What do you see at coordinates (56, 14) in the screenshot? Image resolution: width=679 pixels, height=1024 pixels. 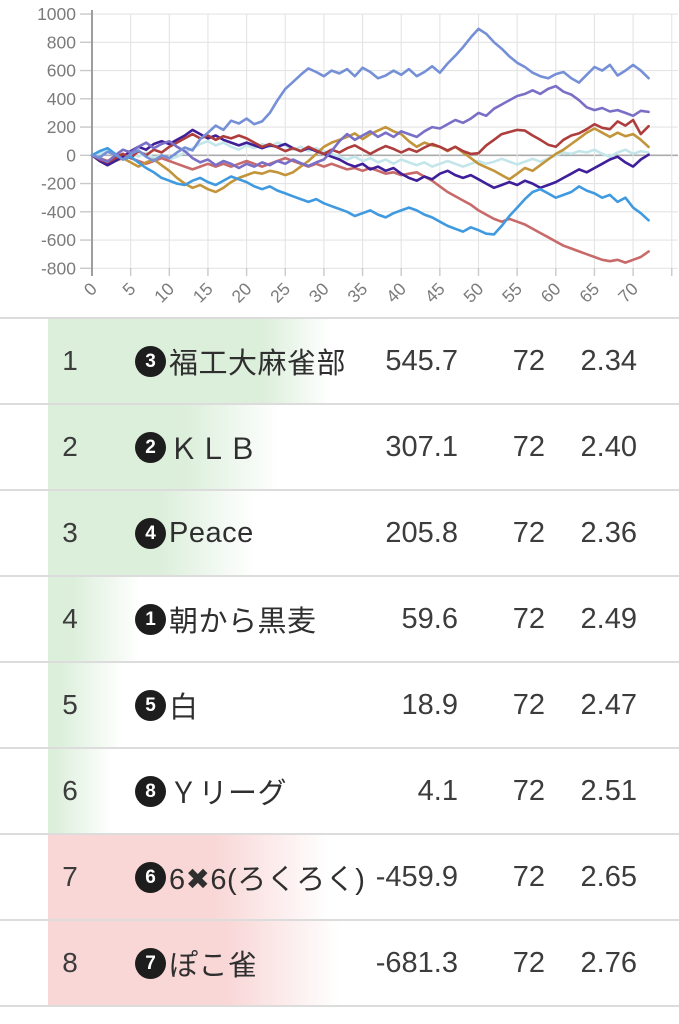 I see `y-axis-label: 1000` at bounding box center [56, 14].